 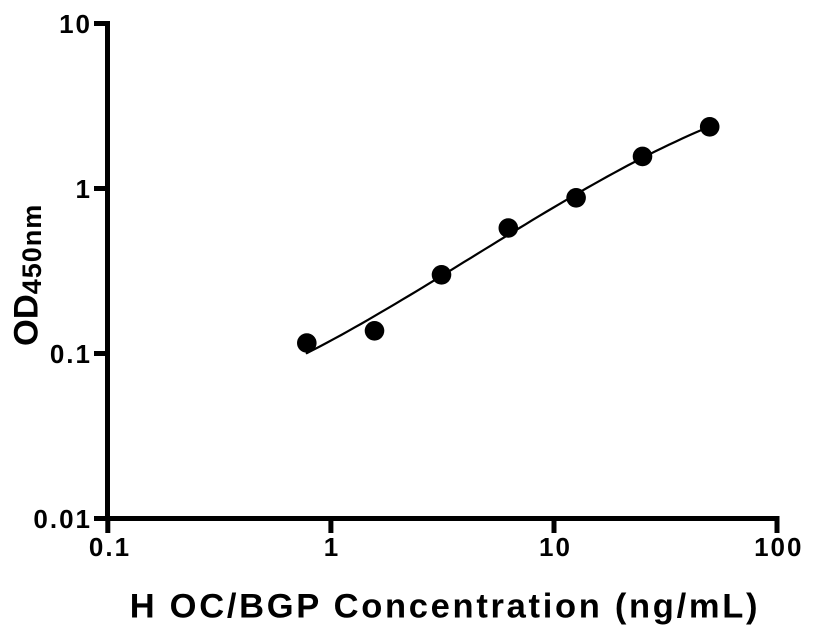 I want to click on svg-text: 100, so click(x=778, y=547).